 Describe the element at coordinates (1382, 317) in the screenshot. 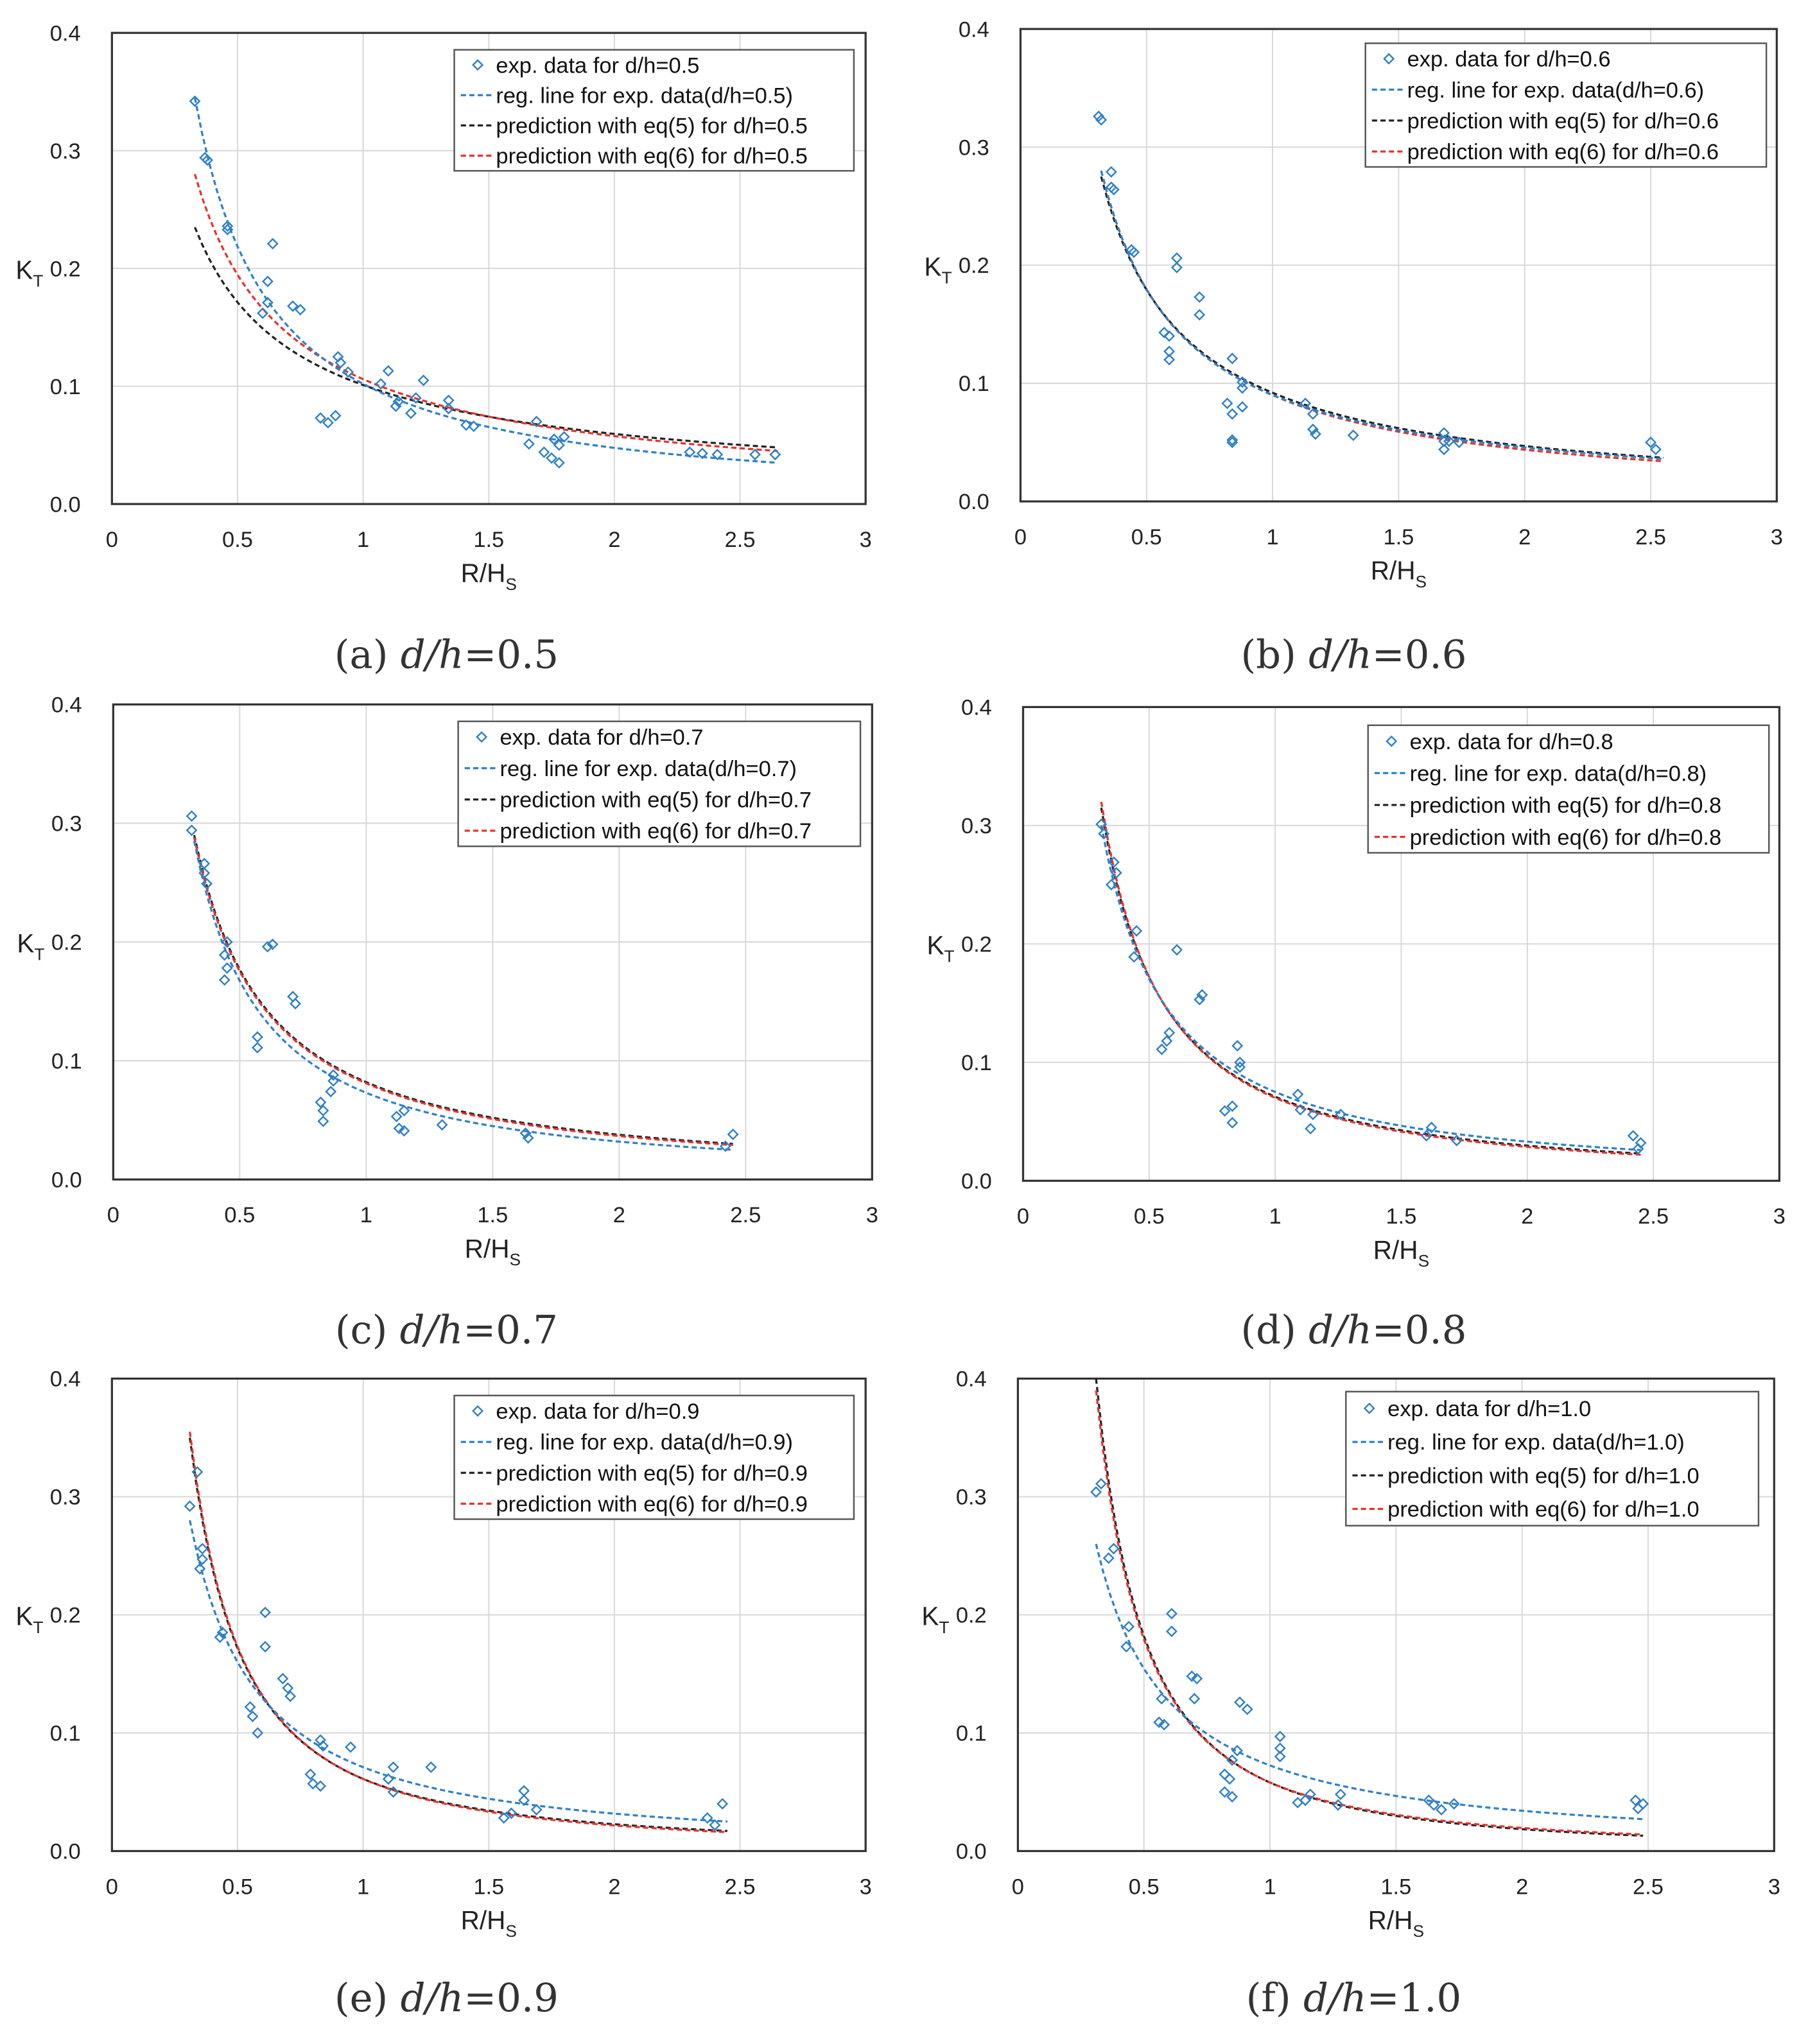

I see `eq5-prediction-line` at that location.